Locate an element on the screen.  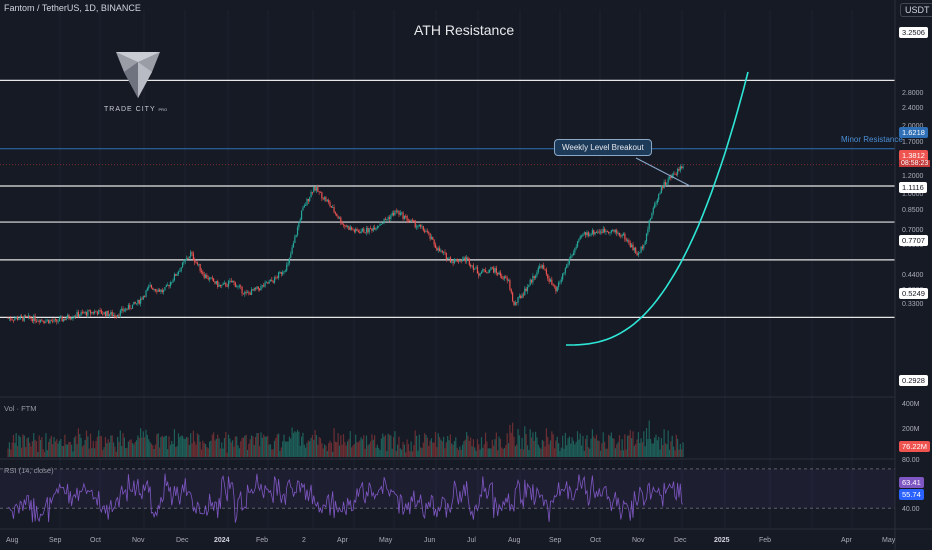
currency-button: USDT is located at coordinates (916, 10).